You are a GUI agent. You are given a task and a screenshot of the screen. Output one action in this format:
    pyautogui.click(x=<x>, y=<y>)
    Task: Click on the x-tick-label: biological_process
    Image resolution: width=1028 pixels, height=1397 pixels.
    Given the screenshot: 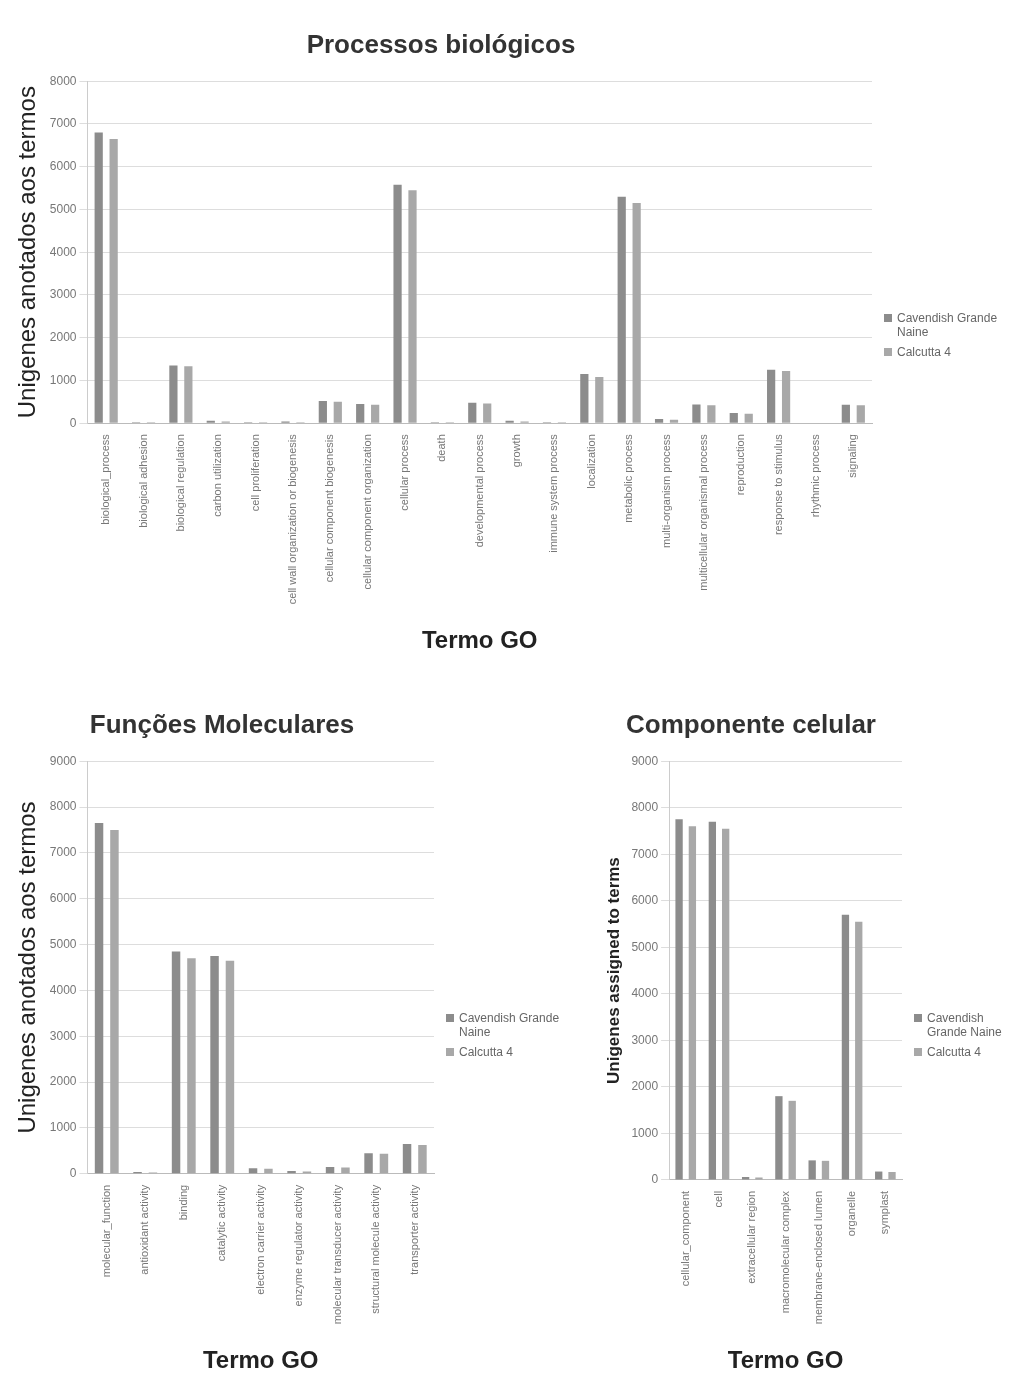 What is the action you would take?
    pyautogui.click(x=105, y=479)
    